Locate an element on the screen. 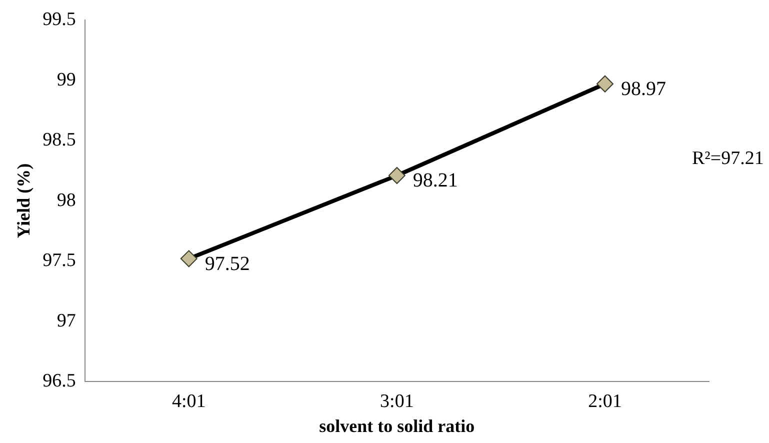 This screenshot has height=443, width=769. y-tick-label: 97.5 is located at coordinates (59, 261).